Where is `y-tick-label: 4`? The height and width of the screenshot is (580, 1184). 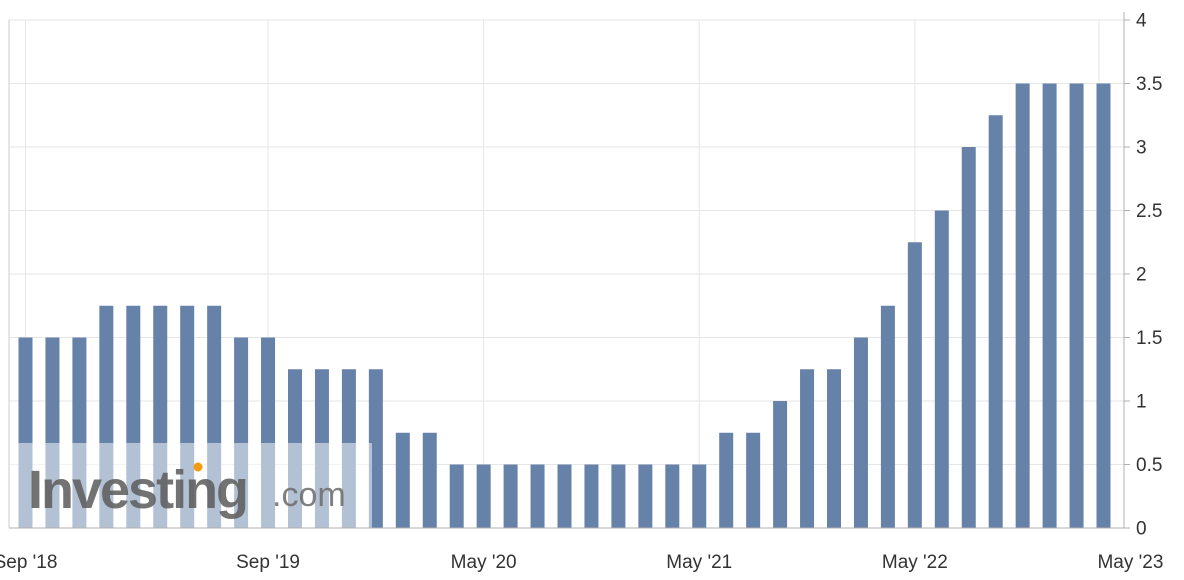 y-tick-label: 4 is located at coordinates (1141, 21).